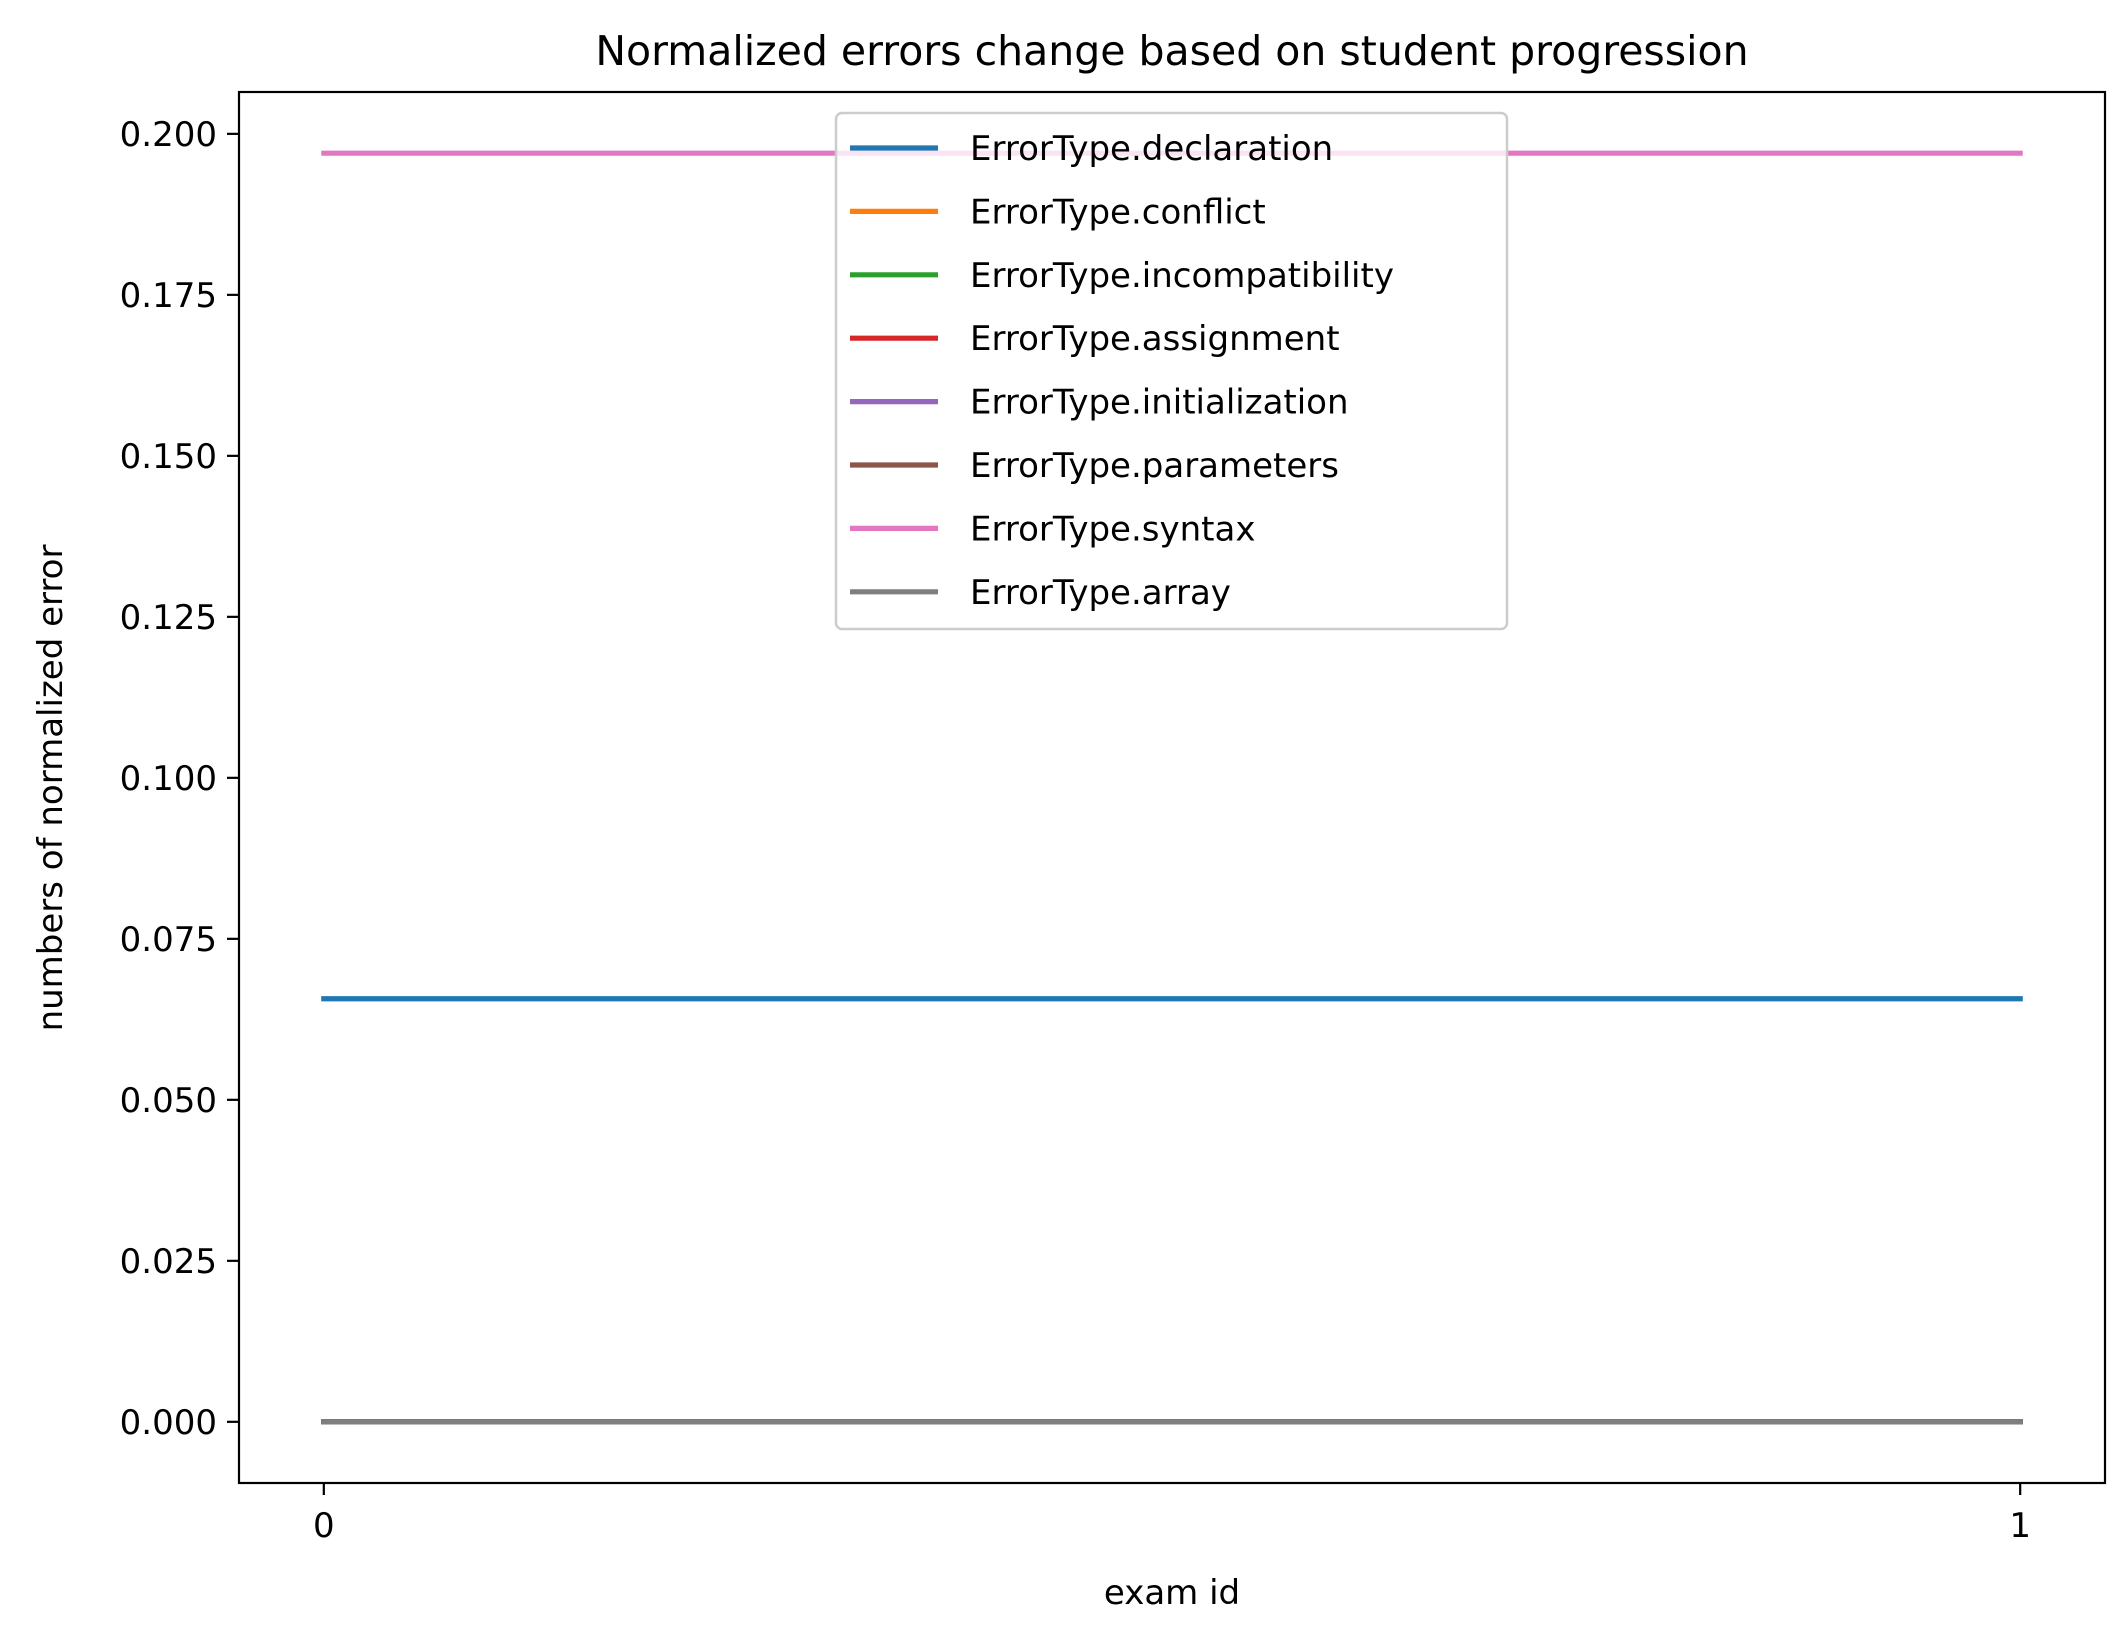  Describe the element at coordinates (168, 457) in the screenshot. I see `y-tick-label: 0.150` at that location.